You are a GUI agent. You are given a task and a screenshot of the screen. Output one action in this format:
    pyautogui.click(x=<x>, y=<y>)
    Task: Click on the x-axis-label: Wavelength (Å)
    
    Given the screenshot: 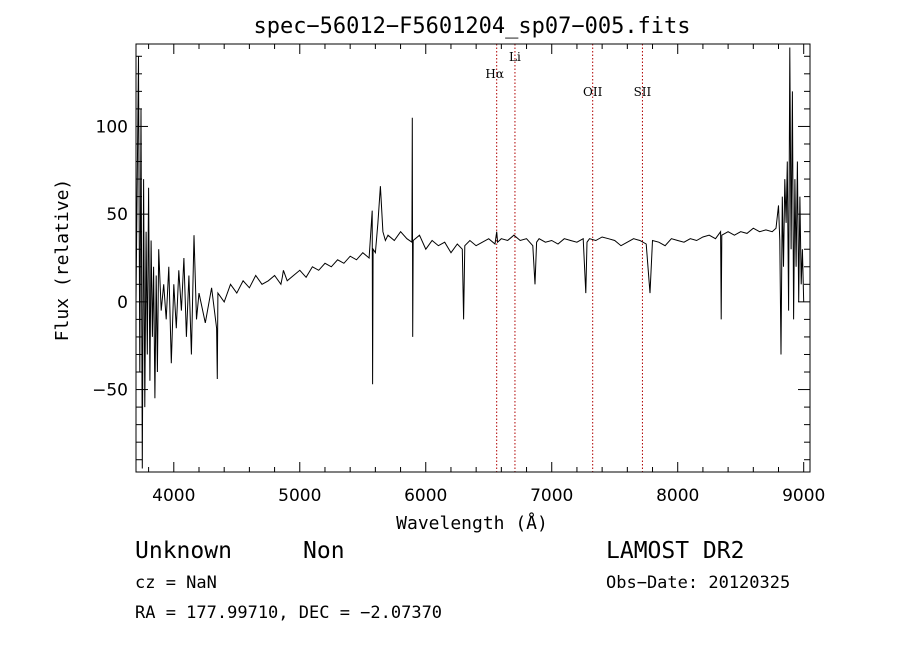 What is the action you would take?
    pyautogui.click(x=472, y=523)
    